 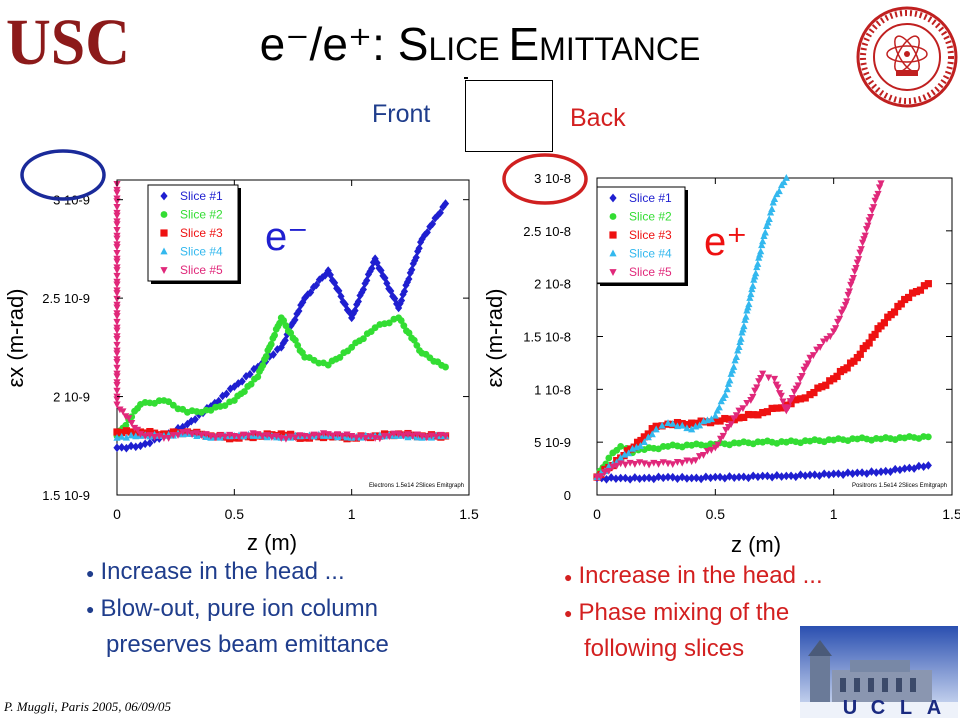 I want to click on legend-label: Slice #4, so click(x=201, y=252).